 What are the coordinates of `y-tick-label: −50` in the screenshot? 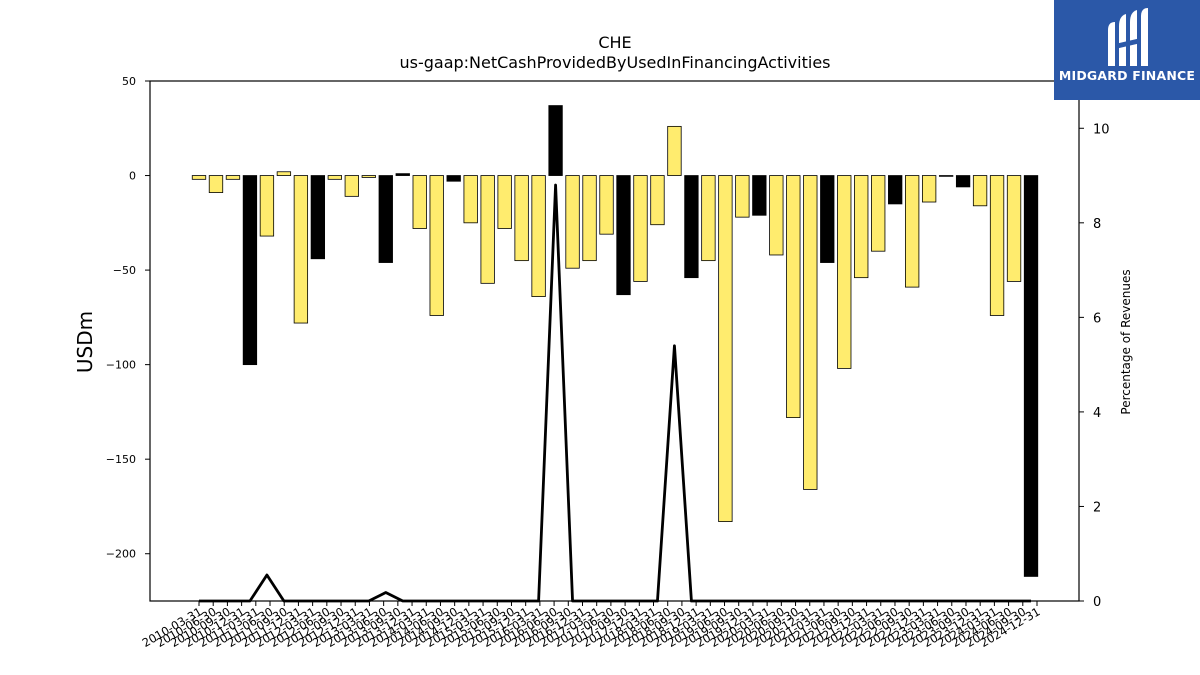 It's located at (124, 270).